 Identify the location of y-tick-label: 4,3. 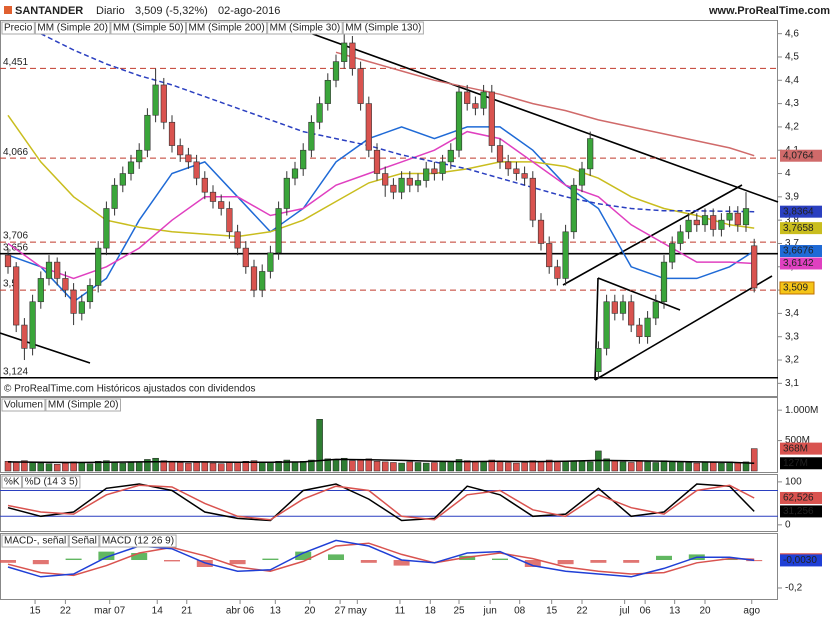
(792, 103).